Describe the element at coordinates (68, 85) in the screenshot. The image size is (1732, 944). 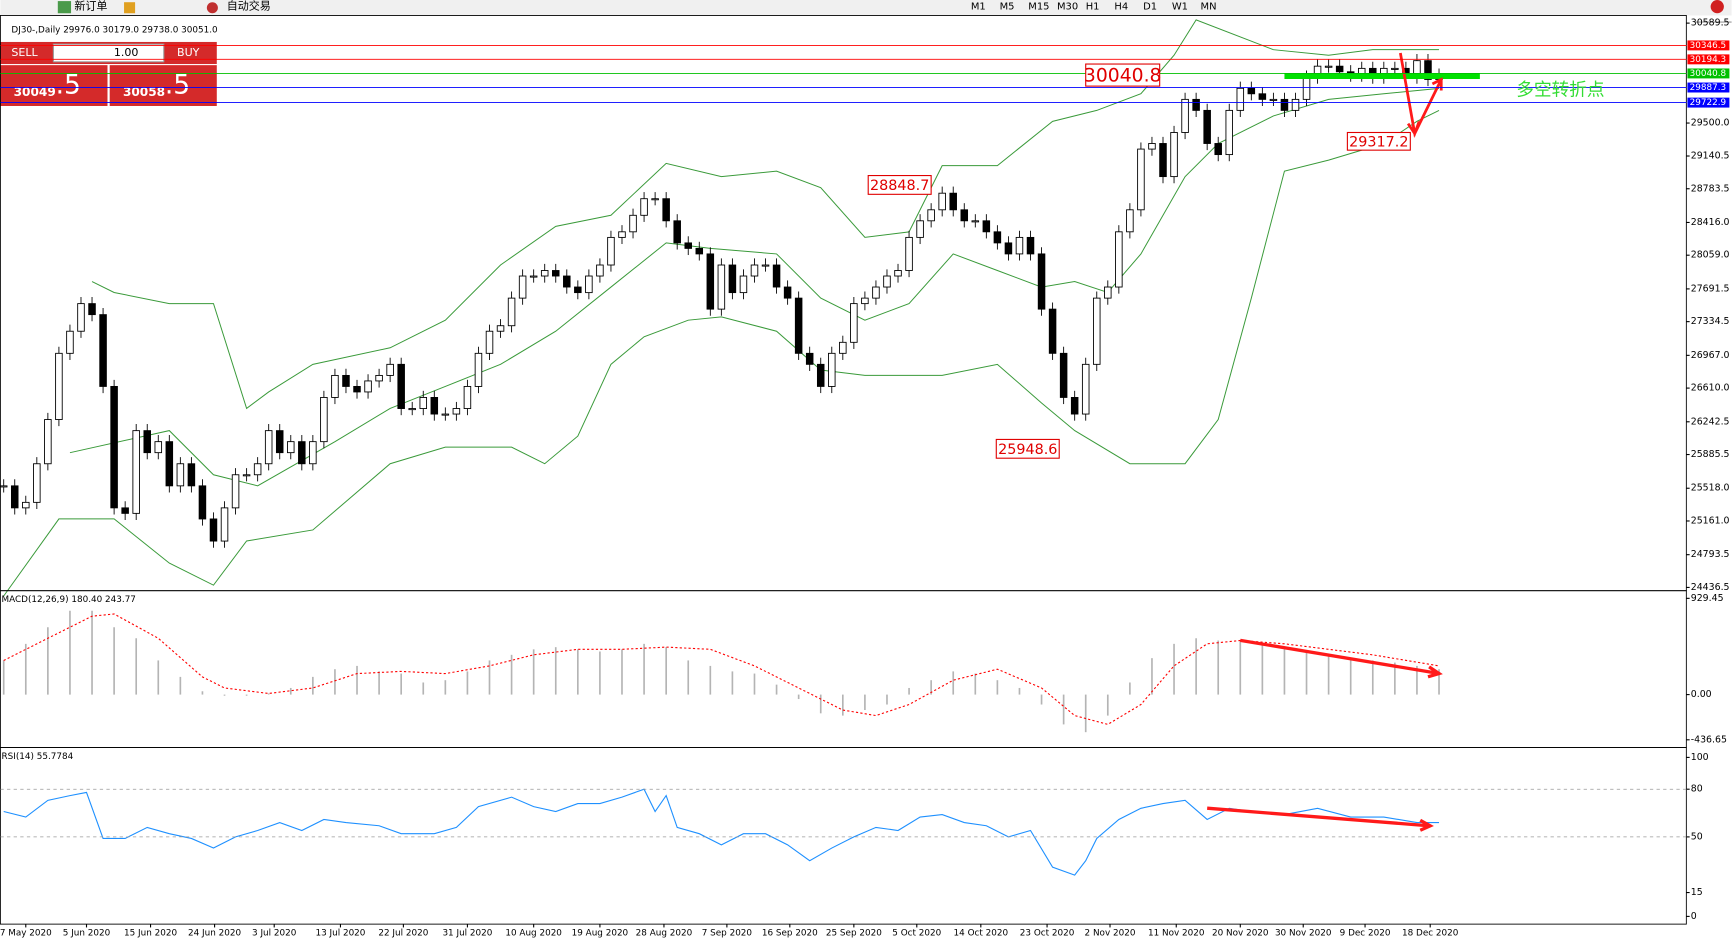
I see `sell-pips: .5` at that location.